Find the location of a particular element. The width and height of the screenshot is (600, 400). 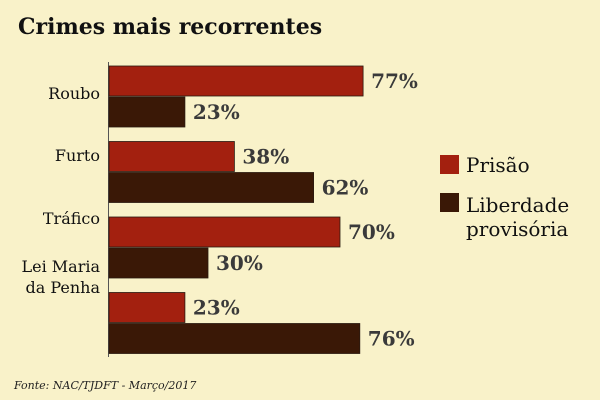

category-label: da Penha is located at coordinates (62, 287).